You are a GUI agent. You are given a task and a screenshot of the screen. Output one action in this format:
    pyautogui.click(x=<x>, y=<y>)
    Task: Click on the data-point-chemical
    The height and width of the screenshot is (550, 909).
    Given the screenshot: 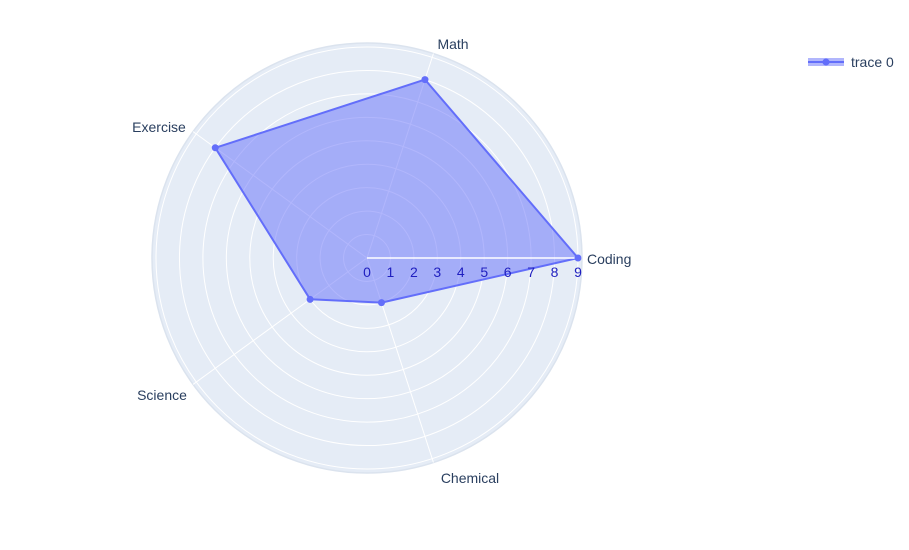 What is the action you would take?
    pyautogui.click(x=381, y=303)
    